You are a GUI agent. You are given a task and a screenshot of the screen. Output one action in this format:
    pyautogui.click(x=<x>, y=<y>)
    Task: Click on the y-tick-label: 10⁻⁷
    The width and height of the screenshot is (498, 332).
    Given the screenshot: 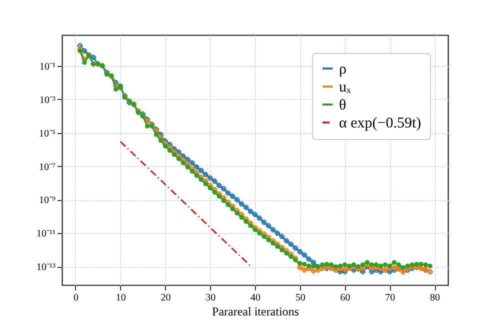 What is the action you would take?
    pyautogui.click(x=47, y=167)
    